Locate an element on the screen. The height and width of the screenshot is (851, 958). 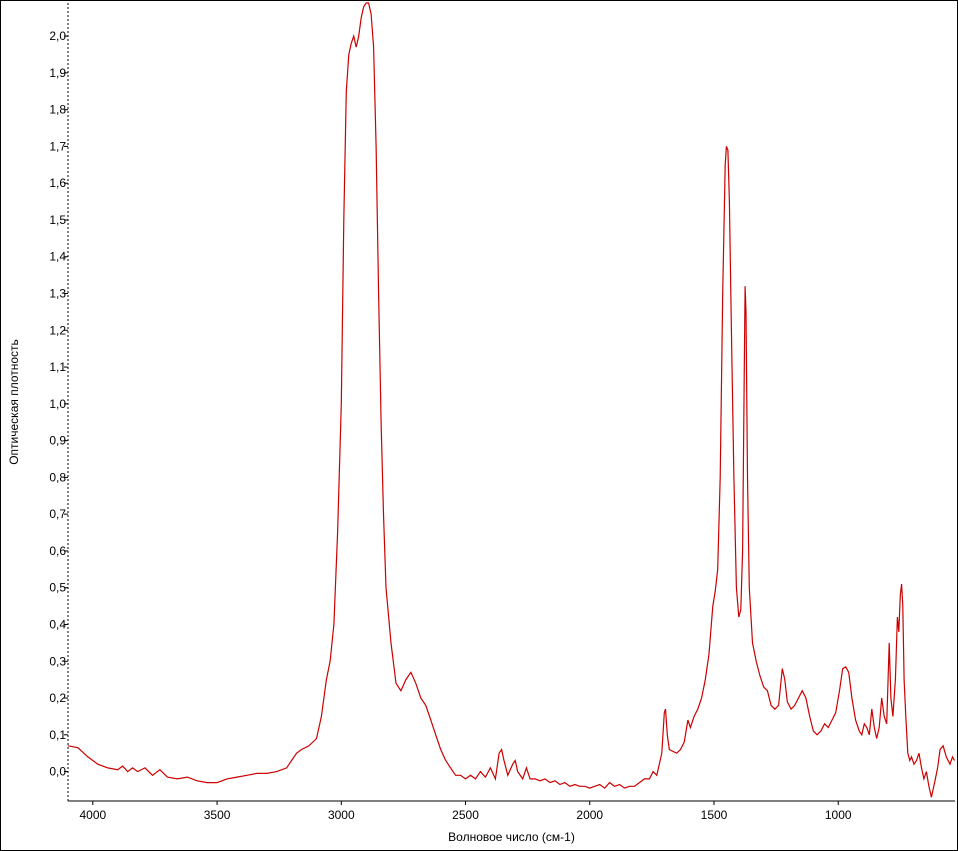
x-axis-title: Волновое число (см-1) is located at coordinates (511, 837).